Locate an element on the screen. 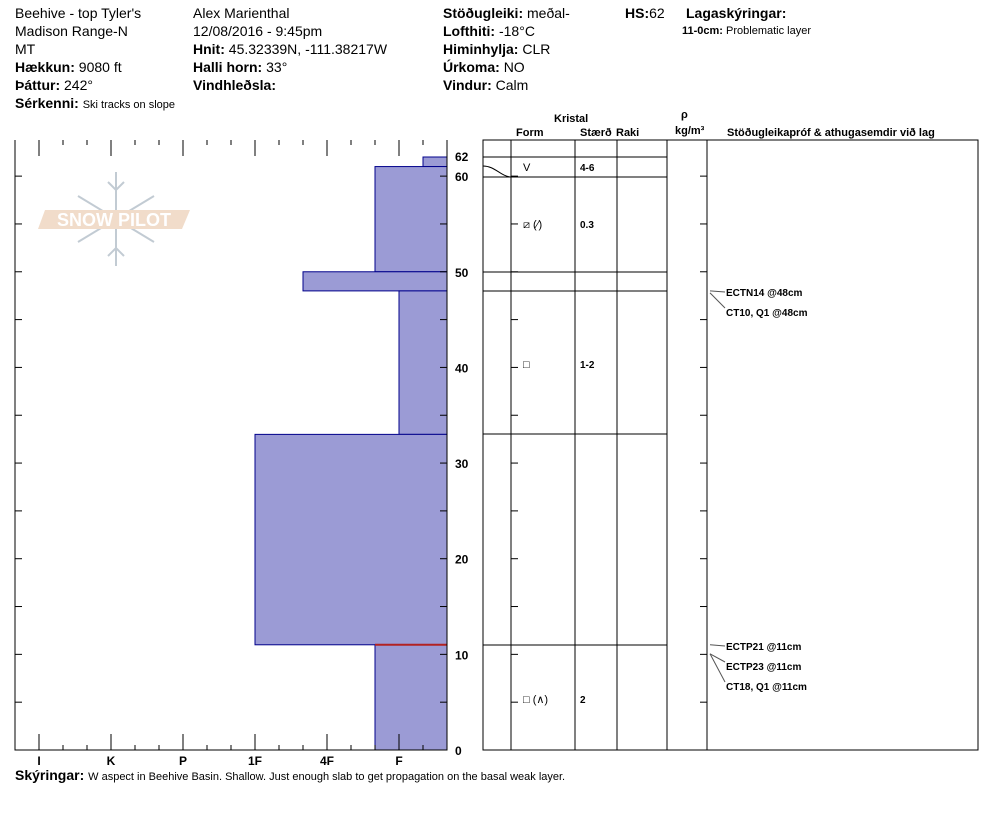 This screenshot has height=840, width=994. rho-header: ρ is located at coordinates (684, 115).